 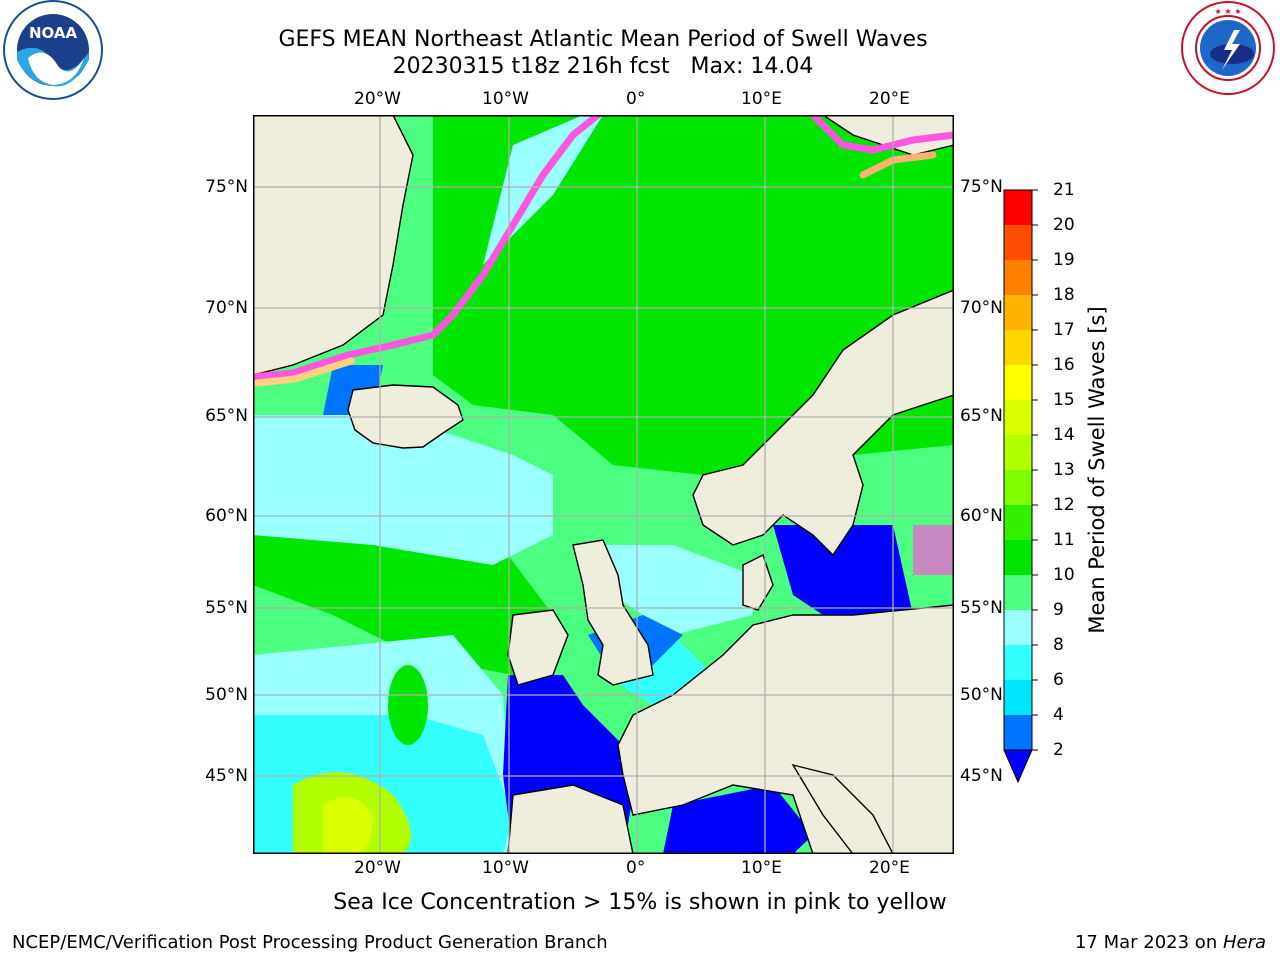 I want to click on colorbar-tick-label: 4, so click(x=1058, y=715).